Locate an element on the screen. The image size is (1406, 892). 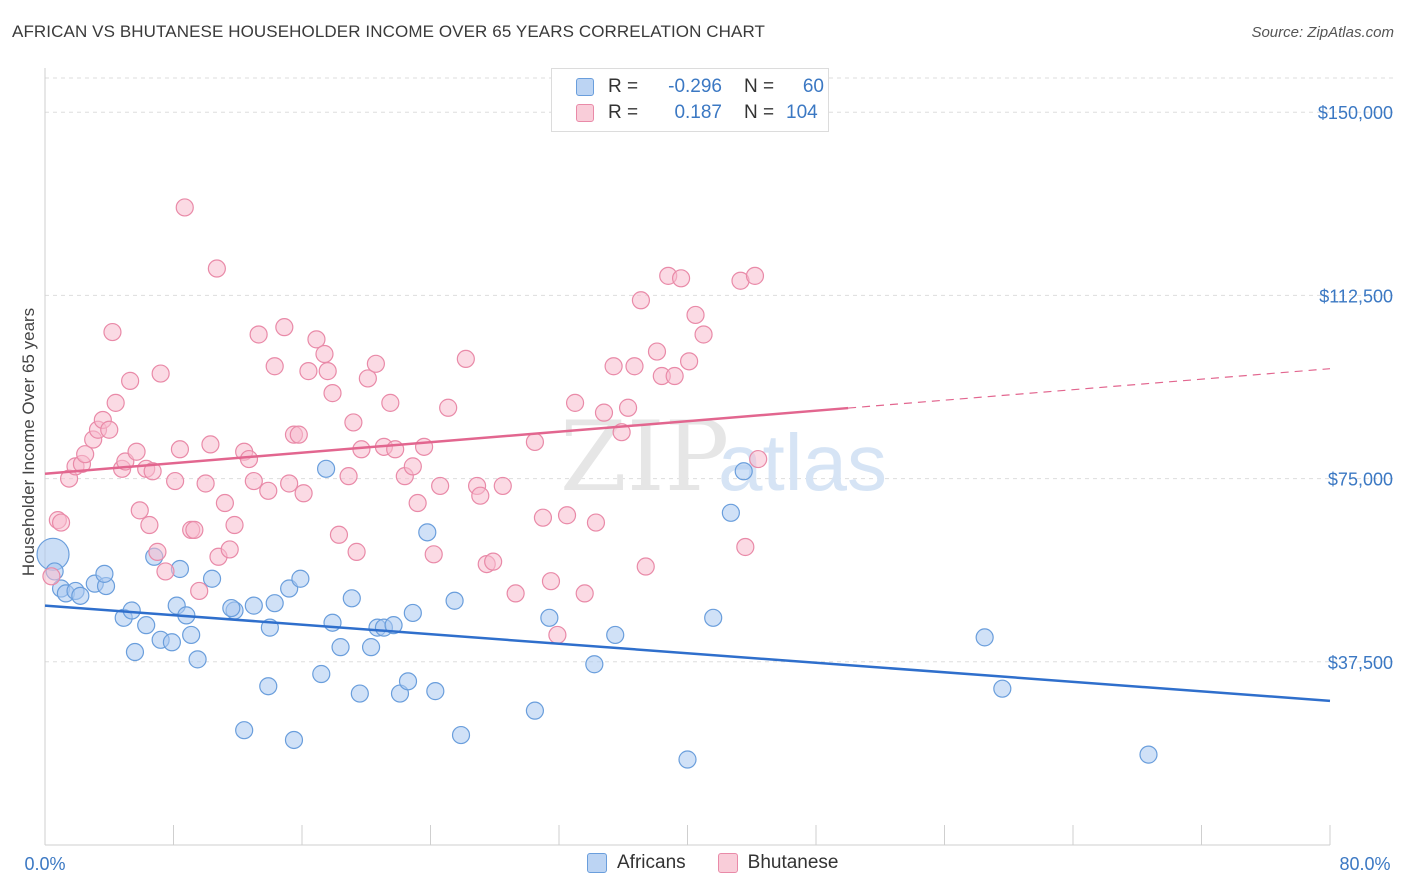
legend-n-label: N = is located at coordinates (759, 112).